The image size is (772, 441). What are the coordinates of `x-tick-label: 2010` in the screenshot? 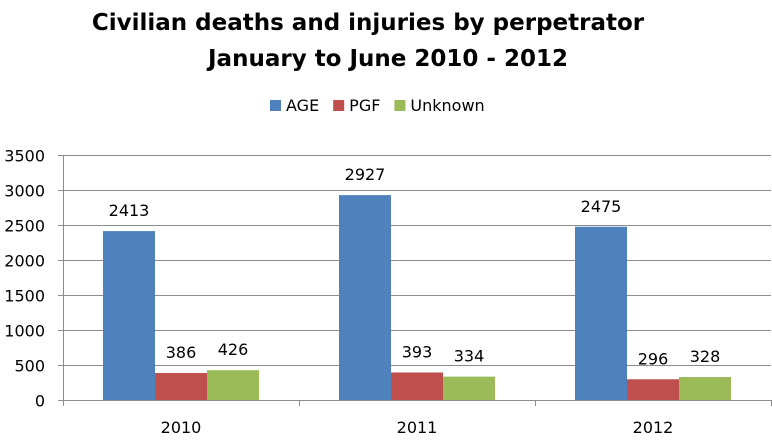 It's located at (181, 427).